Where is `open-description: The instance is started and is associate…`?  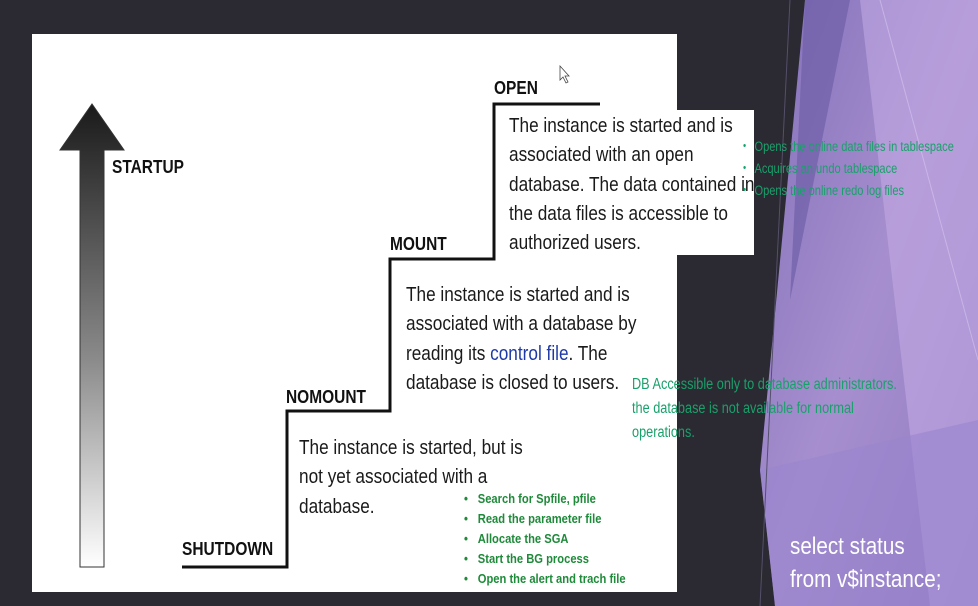
open-description: The instance is started and is associate… is located at coordinates (632, 185).